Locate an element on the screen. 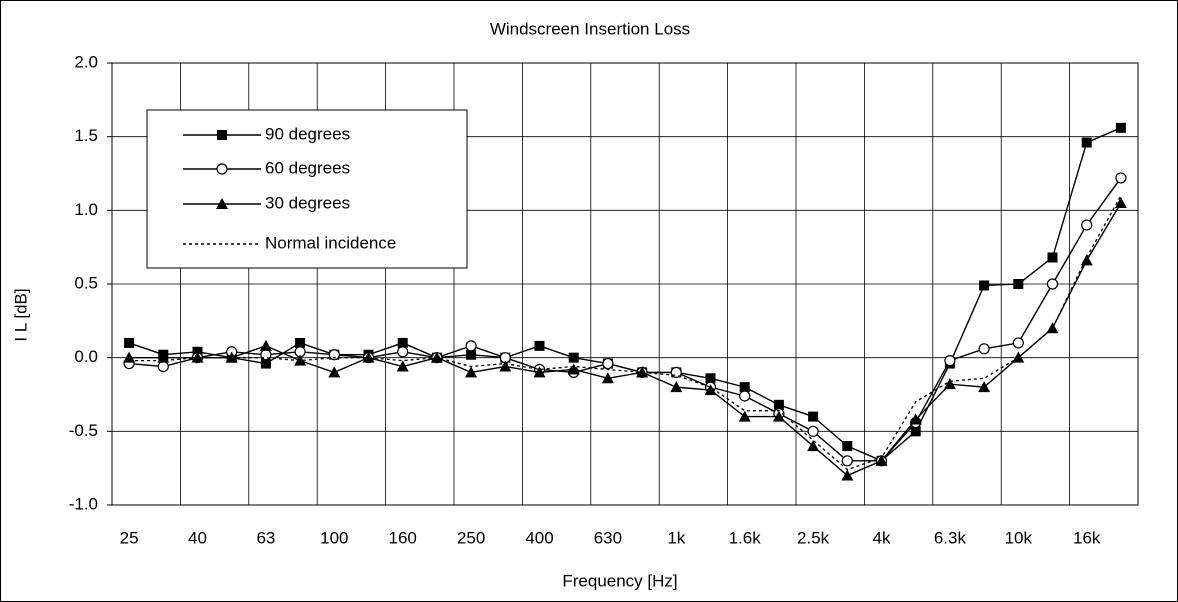 Image resolution: width=1178 pixels, height=602 pixels. y-tick-label: 0.5 is located at coordinates (86, 282).